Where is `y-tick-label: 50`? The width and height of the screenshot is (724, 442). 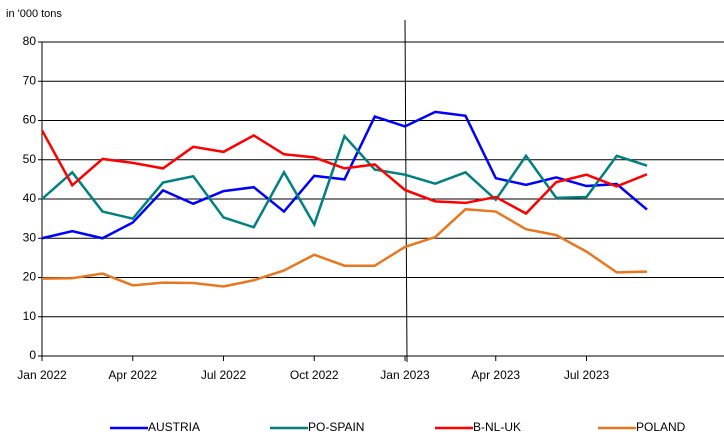
y-tick-label: 50 is located at coordinates (30, 159).